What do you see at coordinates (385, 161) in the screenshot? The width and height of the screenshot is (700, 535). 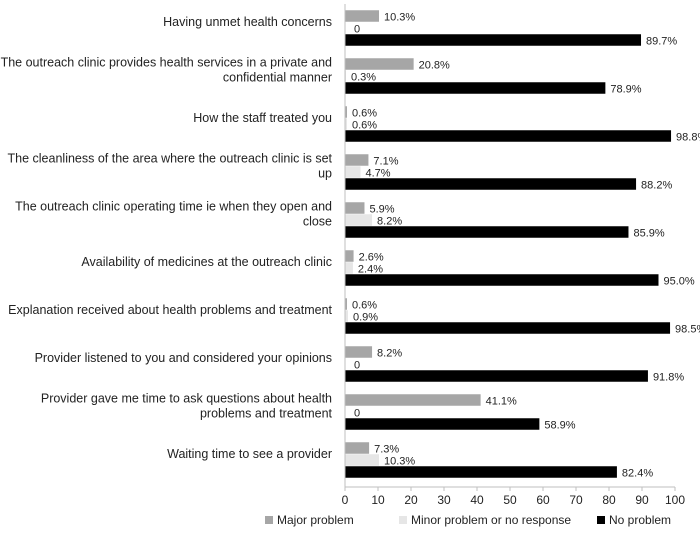 I see `value-label: 7.1%` at bounding box center [385, 161].